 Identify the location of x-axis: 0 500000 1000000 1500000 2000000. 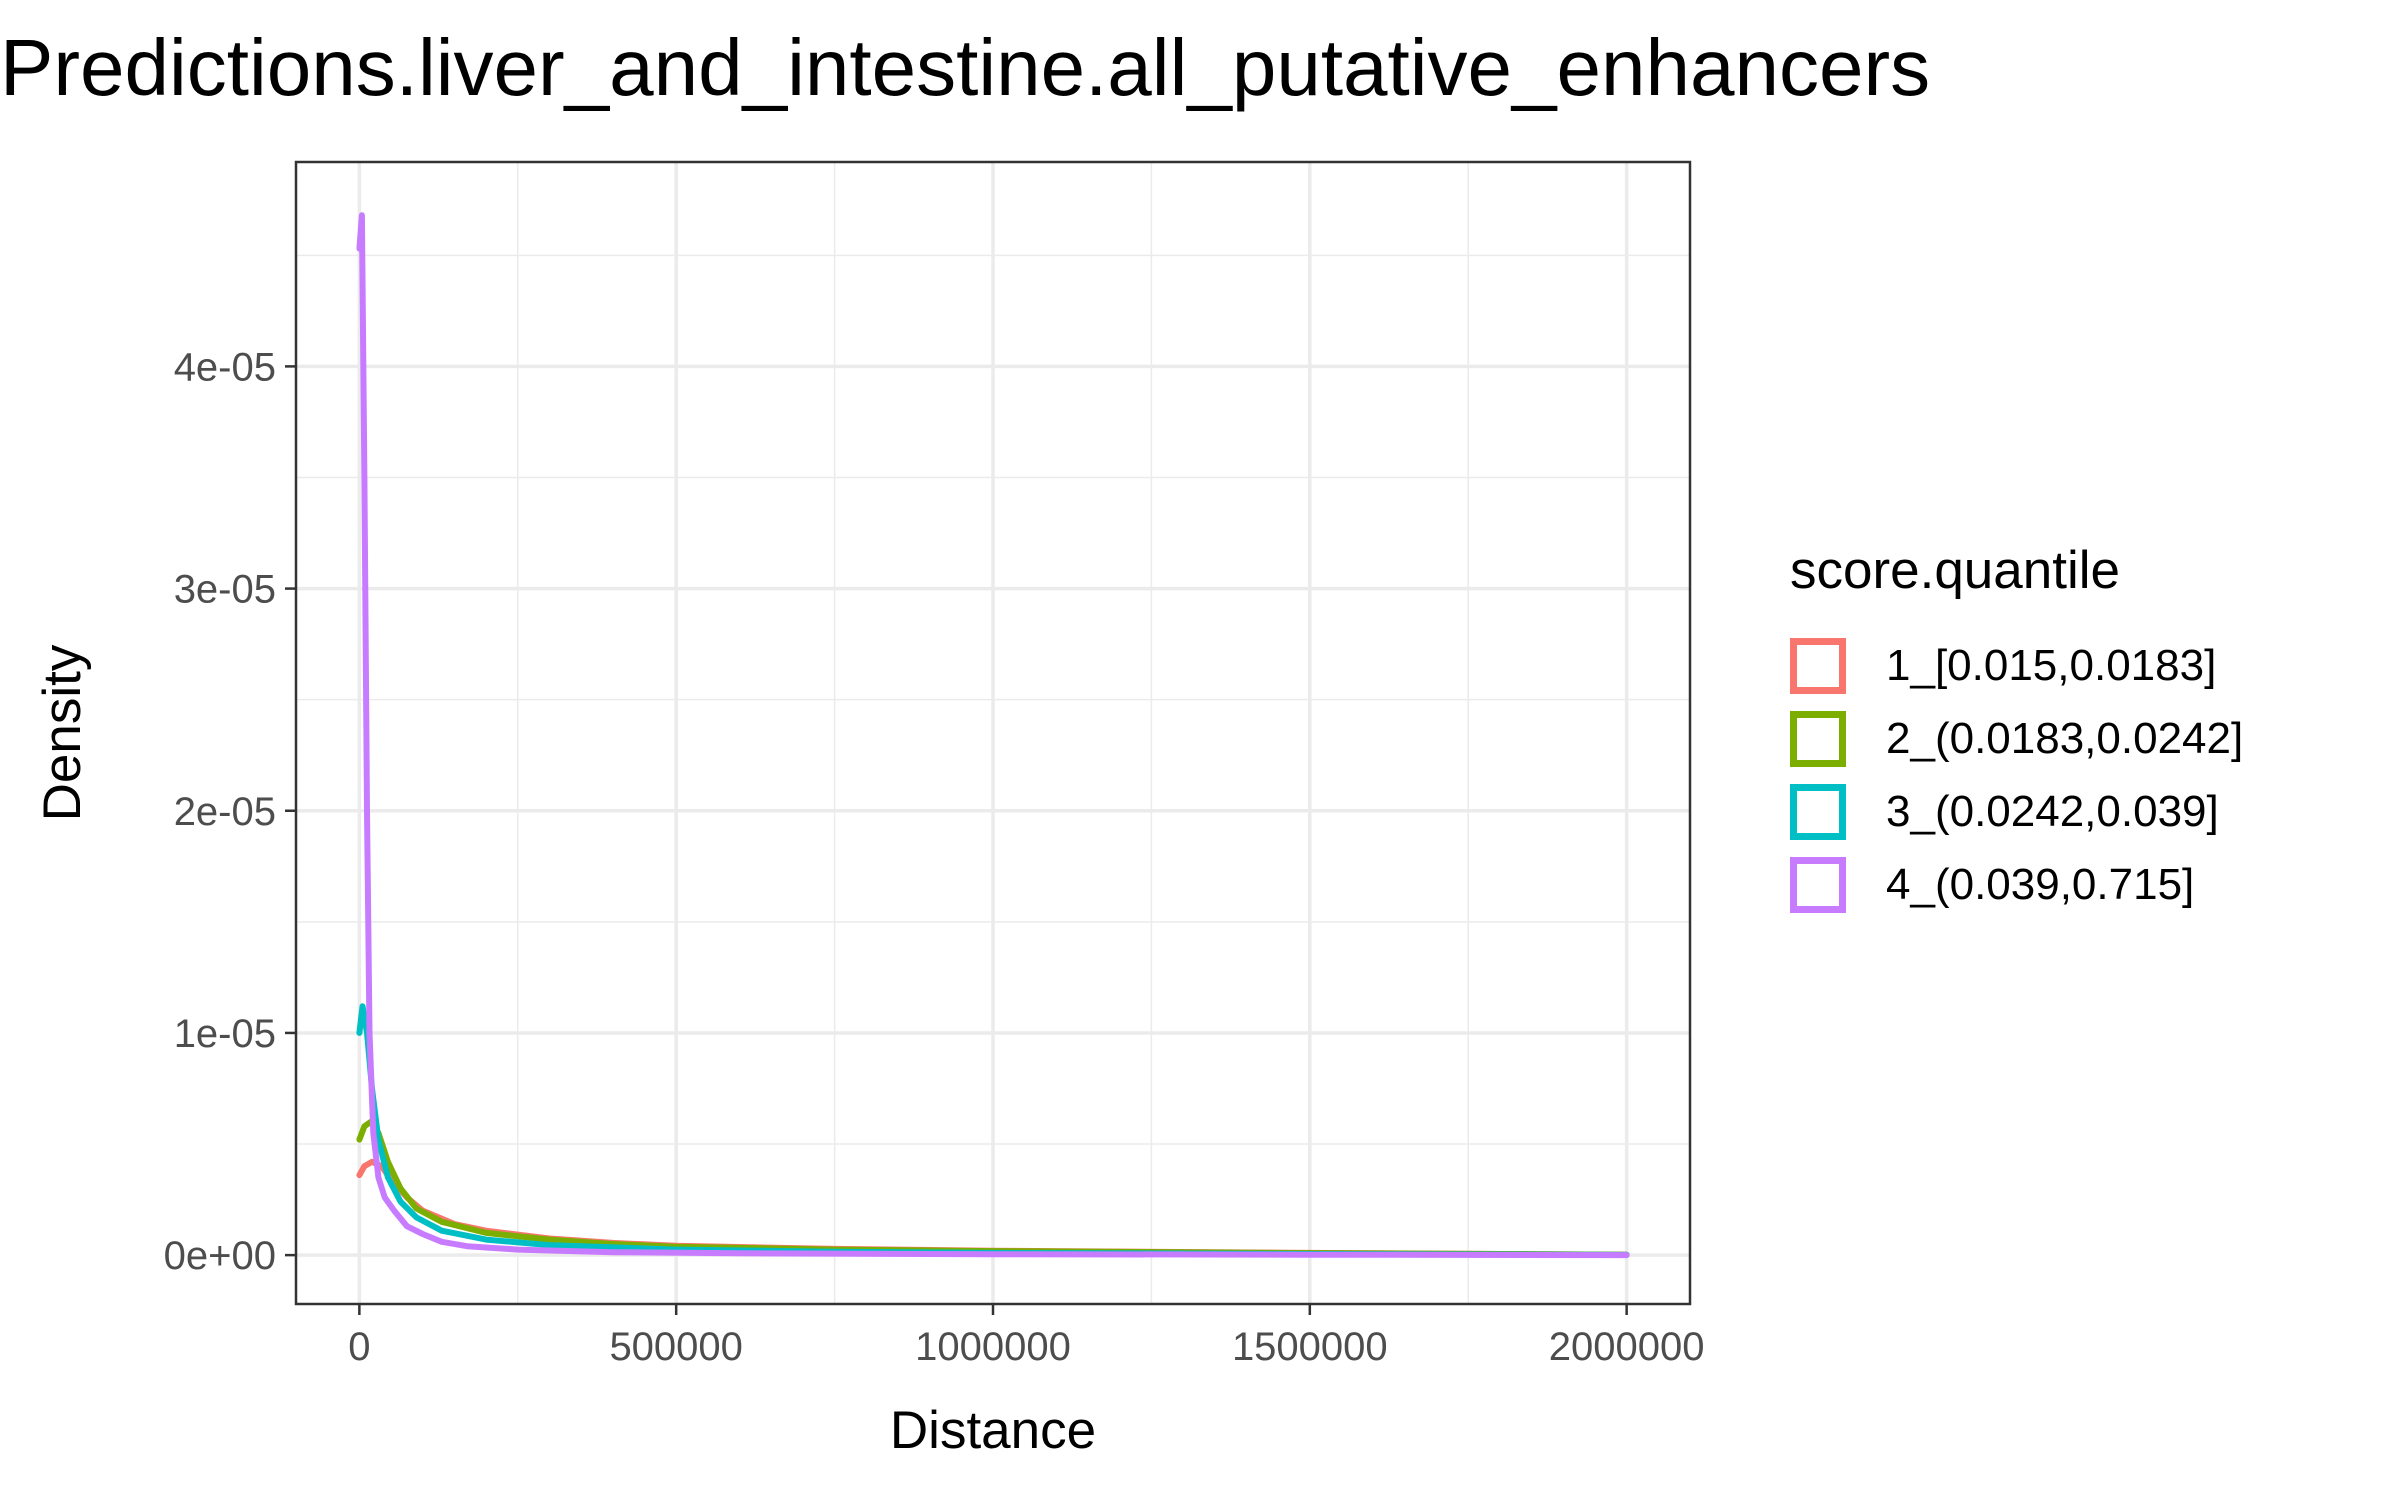
(1026, 1336).